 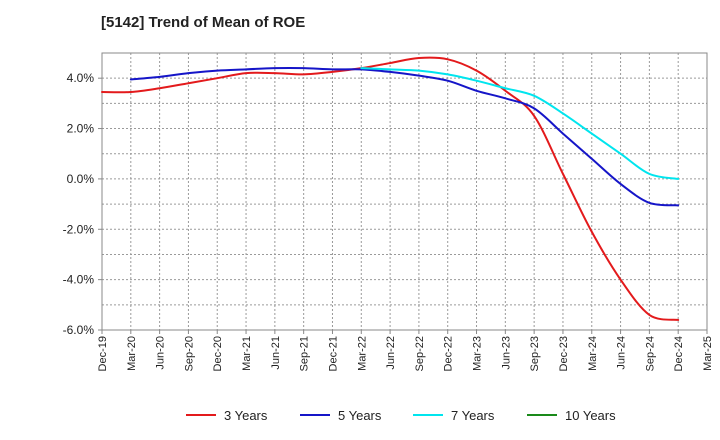 What do you see at coordinates (189, 353) in the screenshot?
I see `x-tick-label: Sep-20` at bounding box center [189, 353].